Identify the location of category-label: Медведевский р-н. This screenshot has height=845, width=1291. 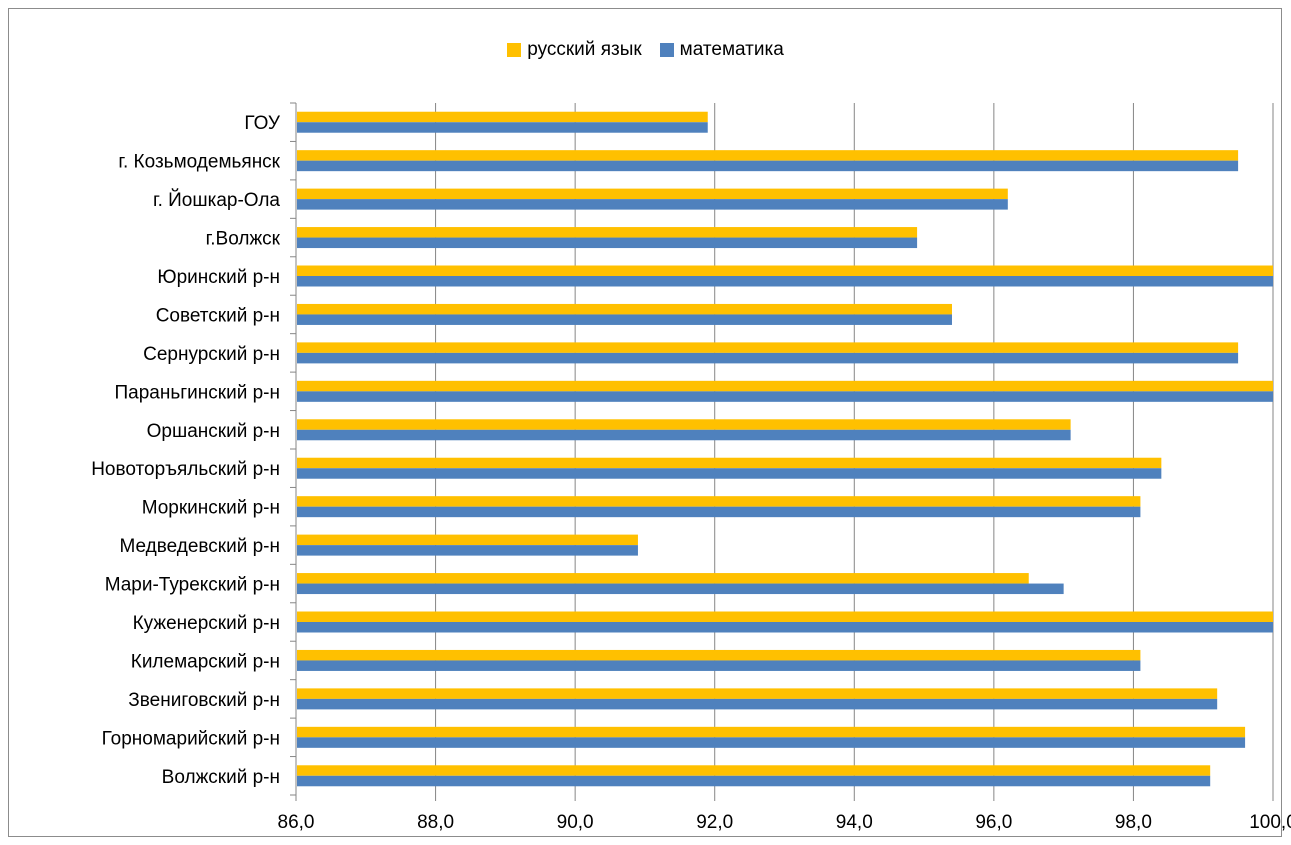
(199, 546).